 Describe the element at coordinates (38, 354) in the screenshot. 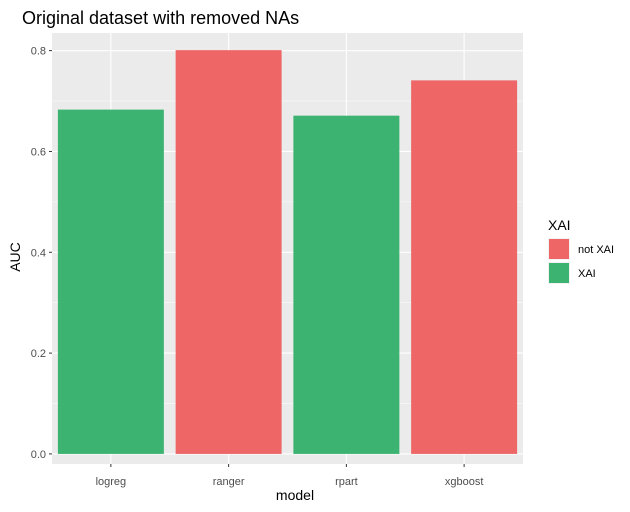

I see `y-tick-label: 0.2` at that location.